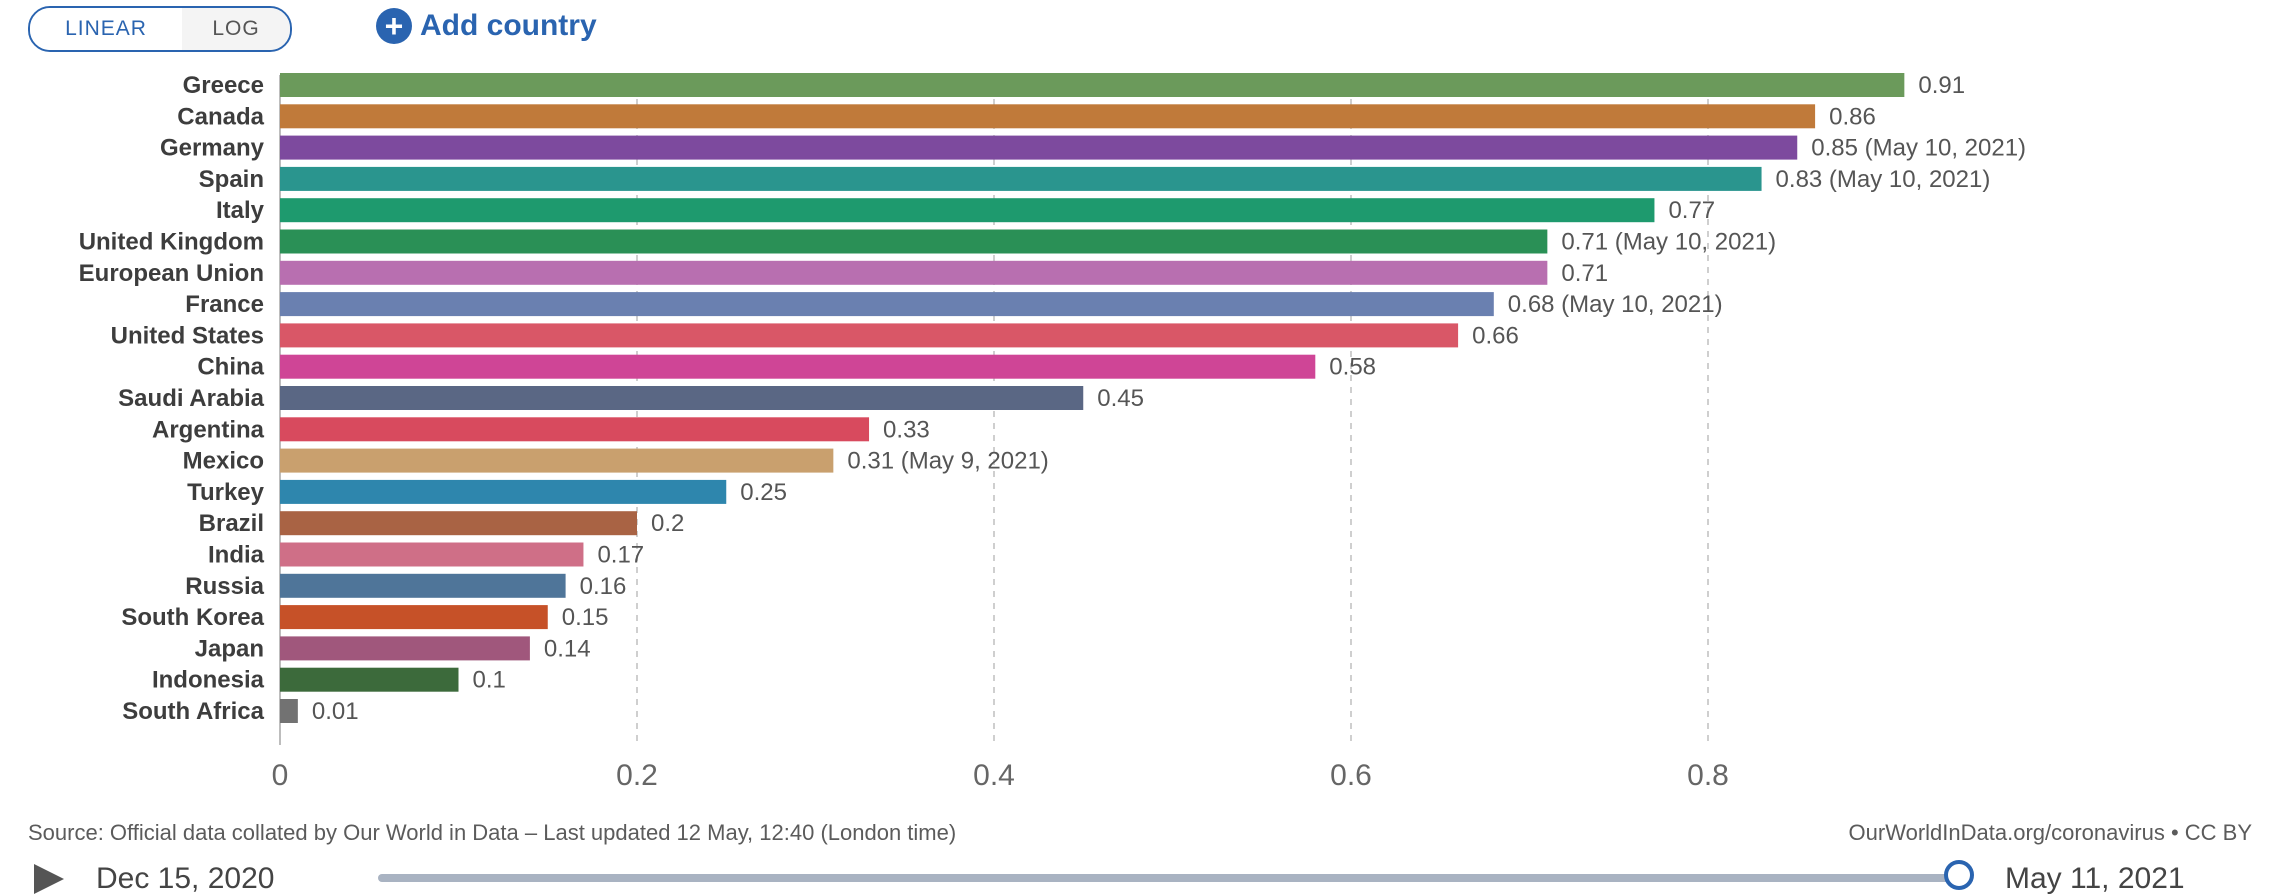 The width and height of the screenshot is (2272, 896). I want to click on credit-link: OurWorldInData.org/coronavirus • CC BY, so click(2050, 832).